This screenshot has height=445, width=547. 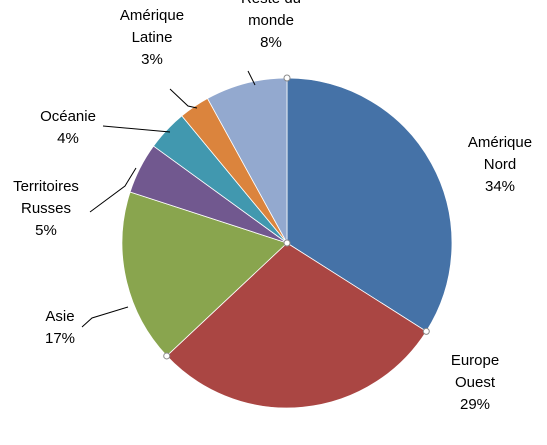 What do you see at coordinates (475, 360) in the screenshot?
I see `data-label-europe-ouest: Europe` at bounding box center [475, 360].